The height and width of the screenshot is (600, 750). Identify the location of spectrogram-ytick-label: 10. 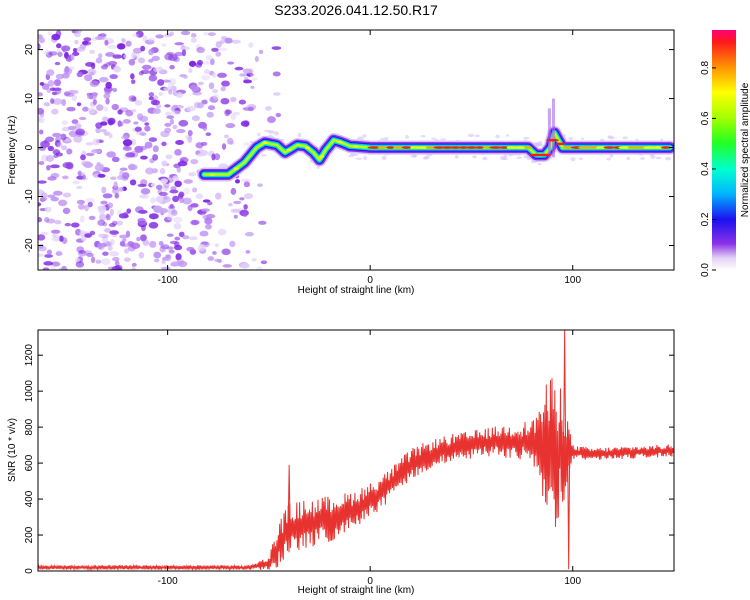
(29, 99).